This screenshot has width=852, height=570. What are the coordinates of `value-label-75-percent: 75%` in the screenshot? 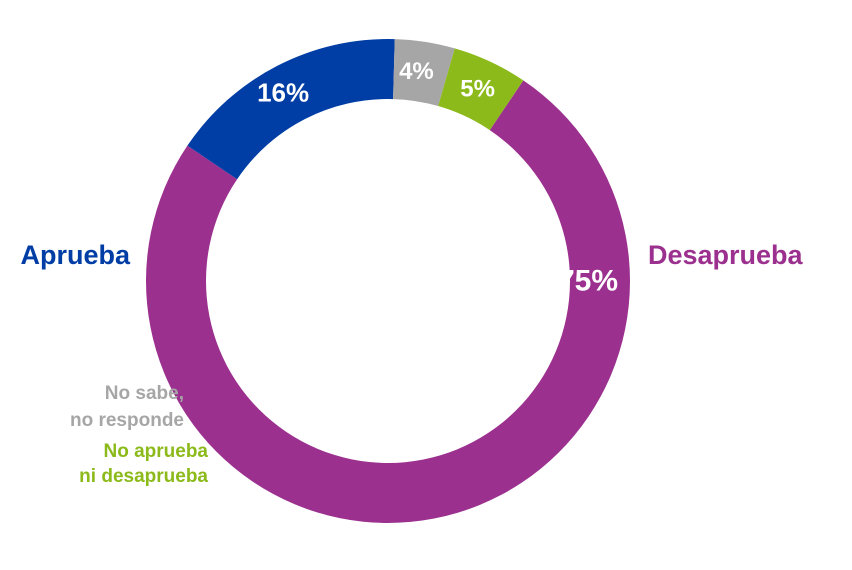 It's located at (588, 281).